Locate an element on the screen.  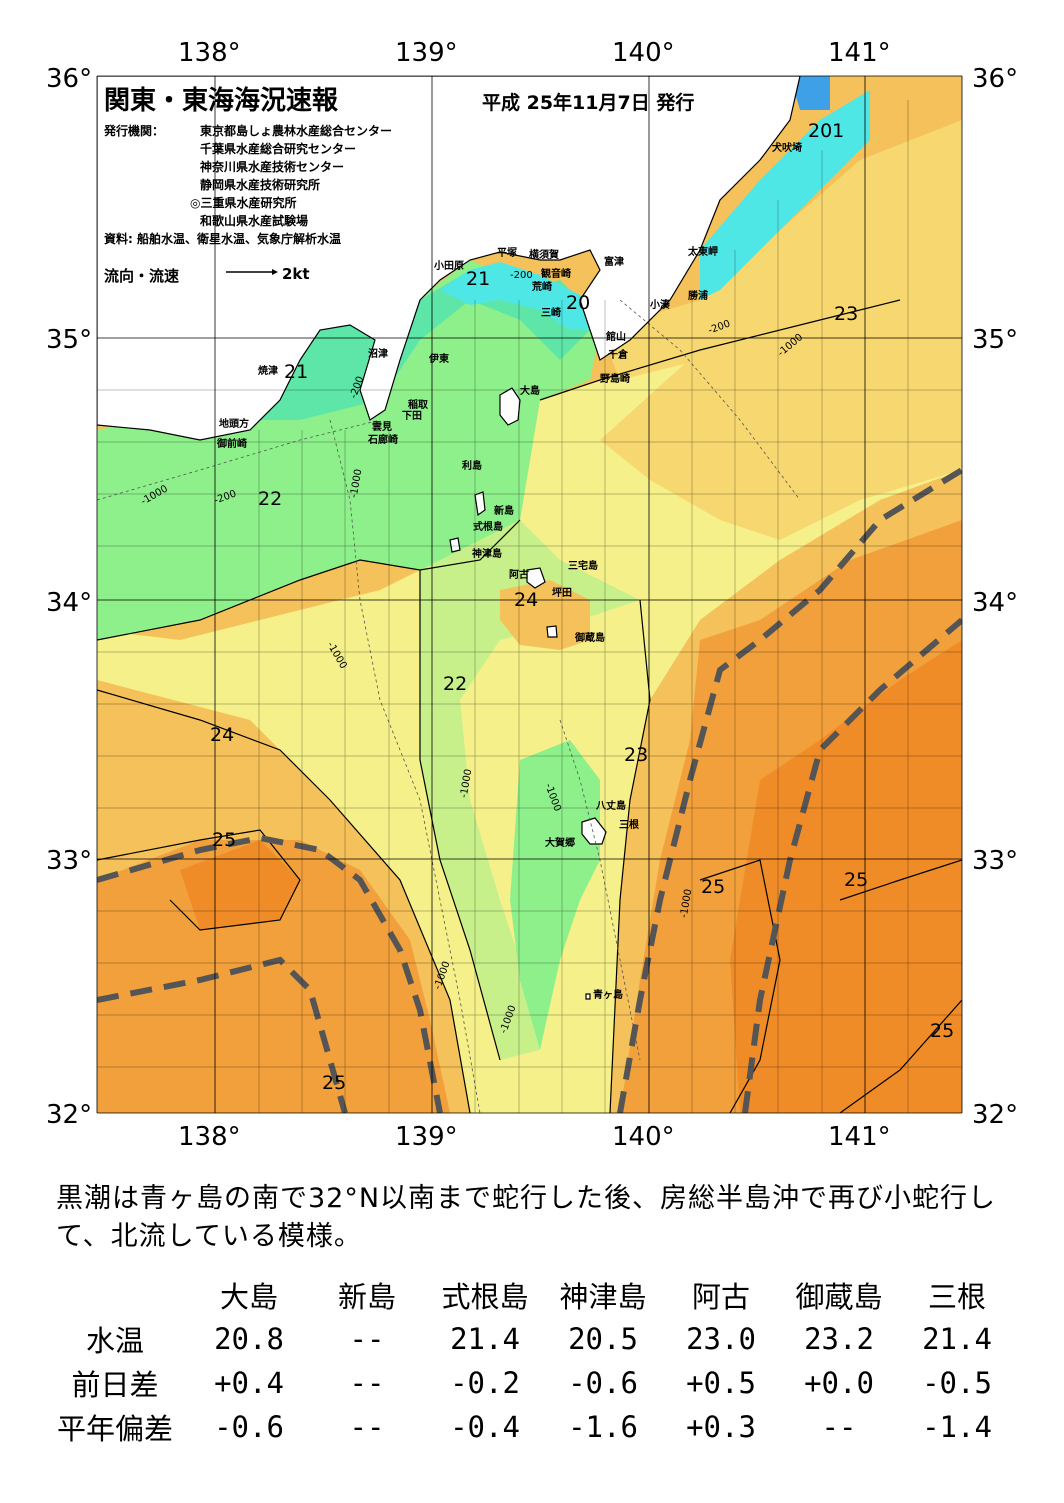
lon-label-top-141: 141° is located at coordinates (859, 53).